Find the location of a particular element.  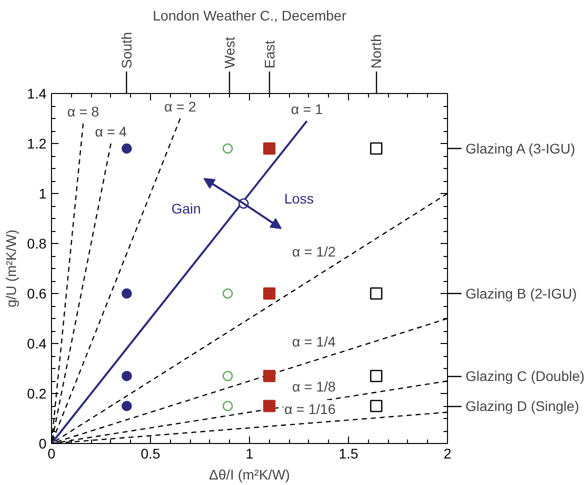

annotation: Gain is located at coordinates (186, 208).